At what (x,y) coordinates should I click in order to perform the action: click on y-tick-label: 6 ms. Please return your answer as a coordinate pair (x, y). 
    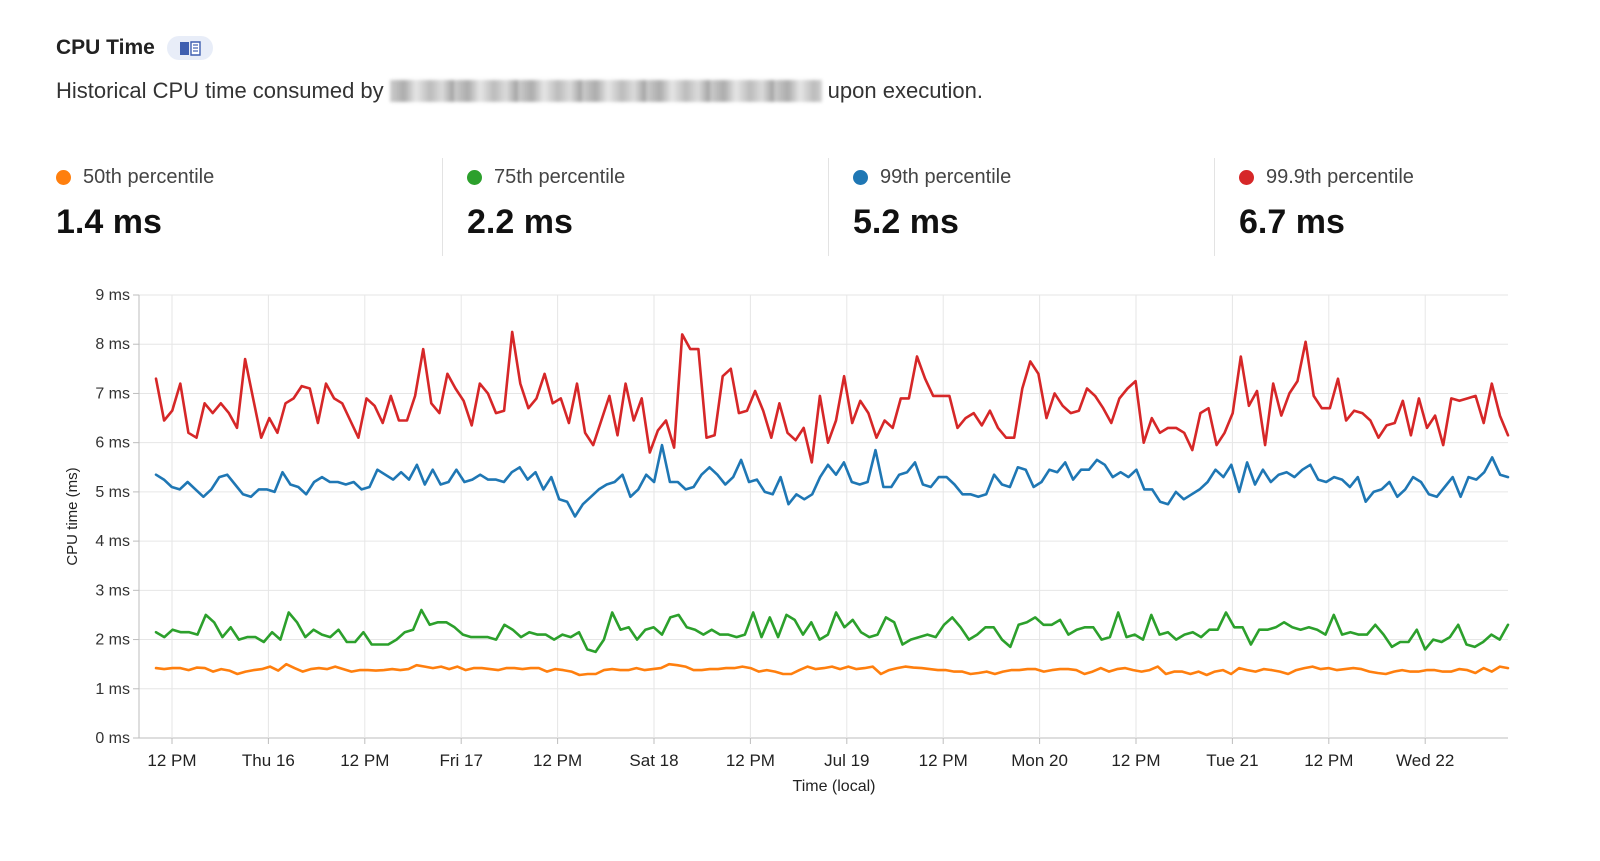
    Looking at the image, I should click on (112, 443).